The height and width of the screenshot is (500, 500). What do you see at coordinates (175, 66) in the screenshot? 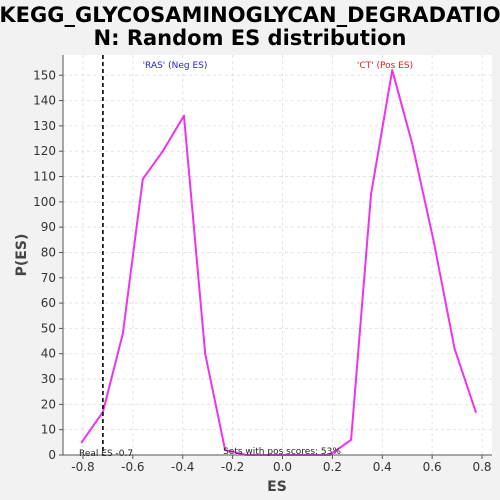
I see `neg-es-label: 'RAS' (Neg ES)` at bounding box center [175, 66].